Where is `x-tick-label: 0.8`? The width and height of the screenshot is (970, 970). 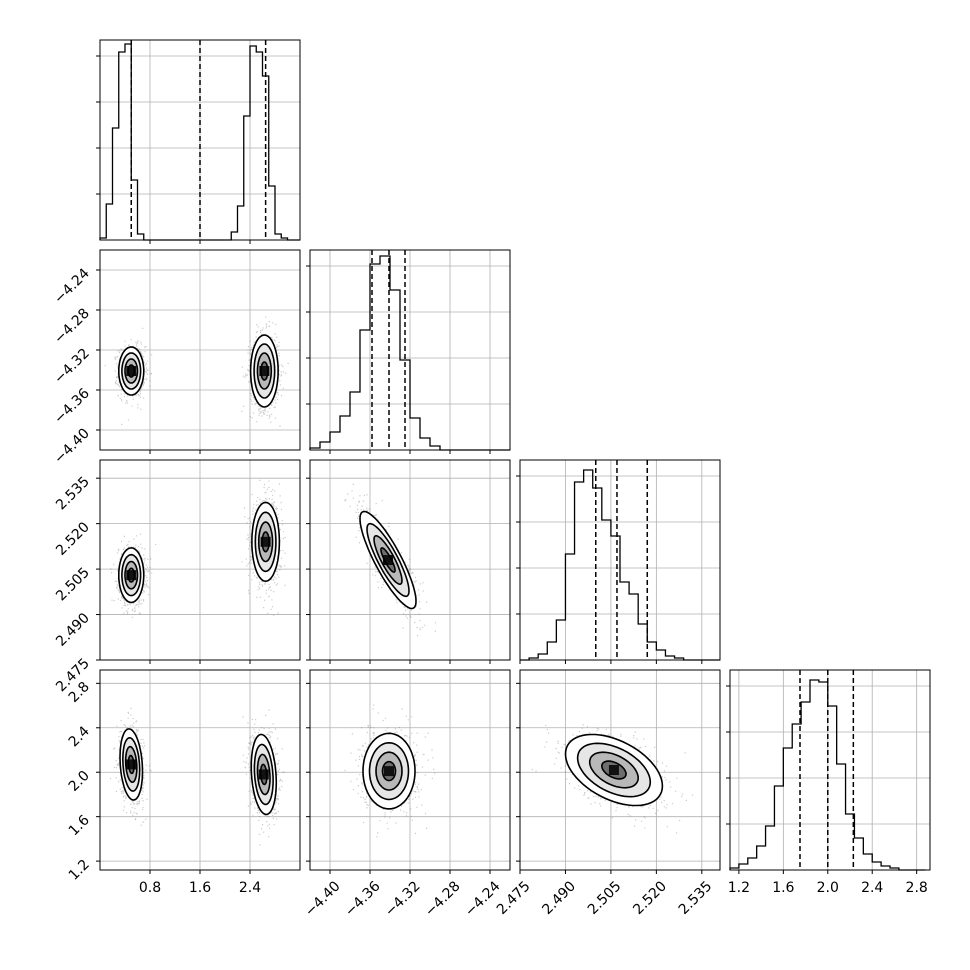 x-tick-label: 0.8 is located at coordinates (150, 888).